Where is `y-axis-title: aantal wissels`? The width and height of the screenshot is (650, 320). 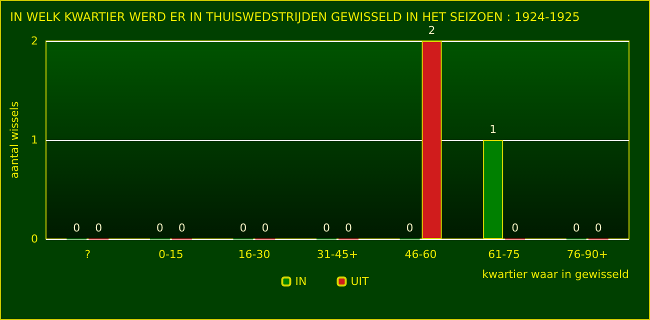
y-axis-title: aantal wissels is located at coordinates (14, 140).